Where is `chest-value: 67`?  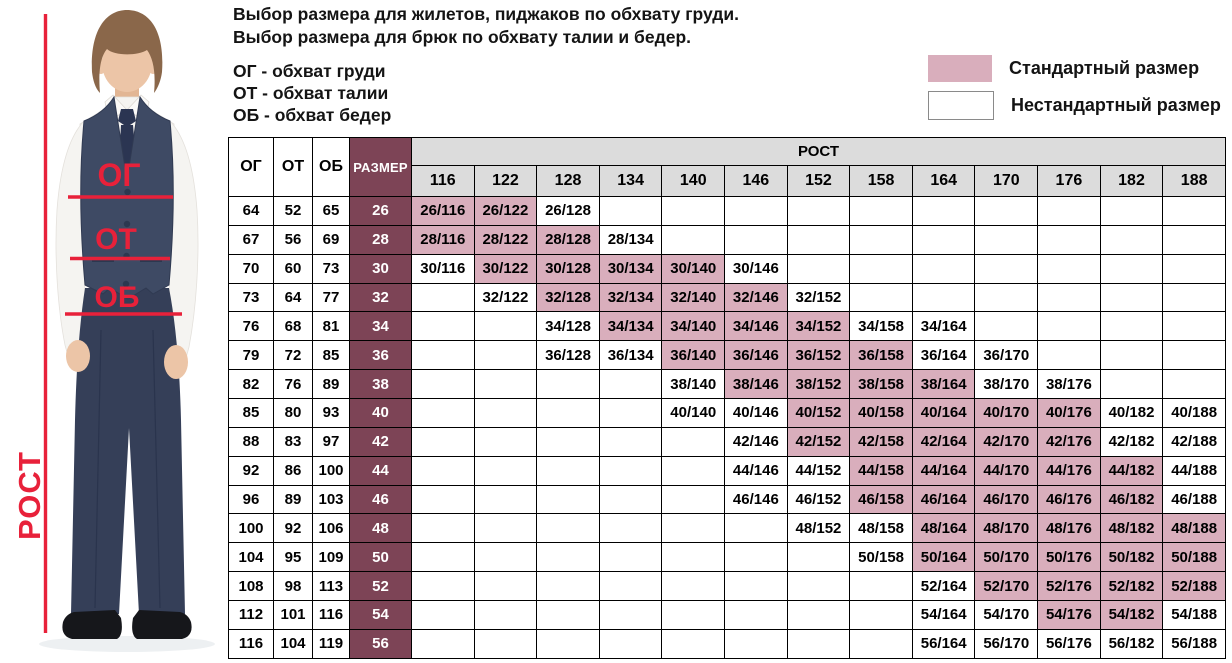
chest-value: 67 is located at coordinates (251, 239).